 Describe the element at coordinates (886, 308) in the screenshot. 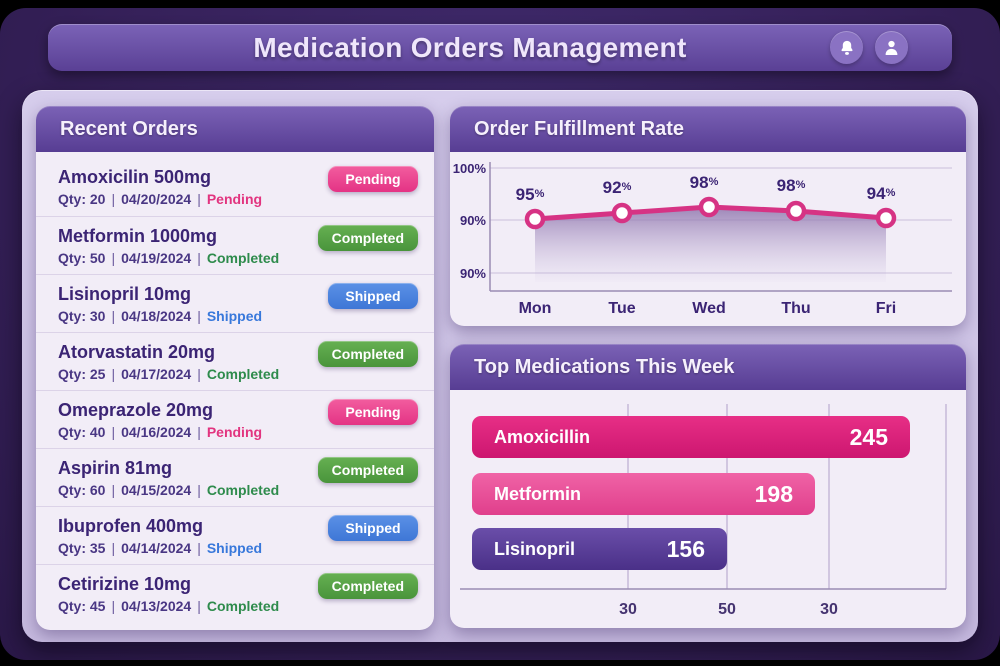

I see `x-tick-fri: Fri` at that location.